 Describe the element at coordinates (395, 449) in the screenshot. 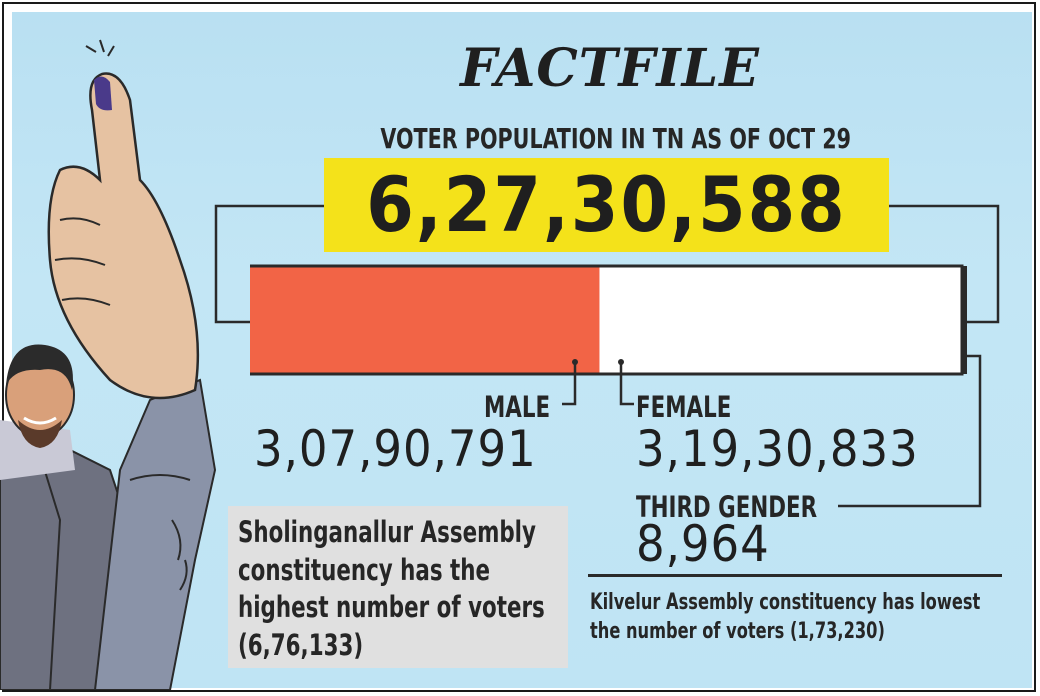

I see `male-value: 3,07,90,791` at that location.